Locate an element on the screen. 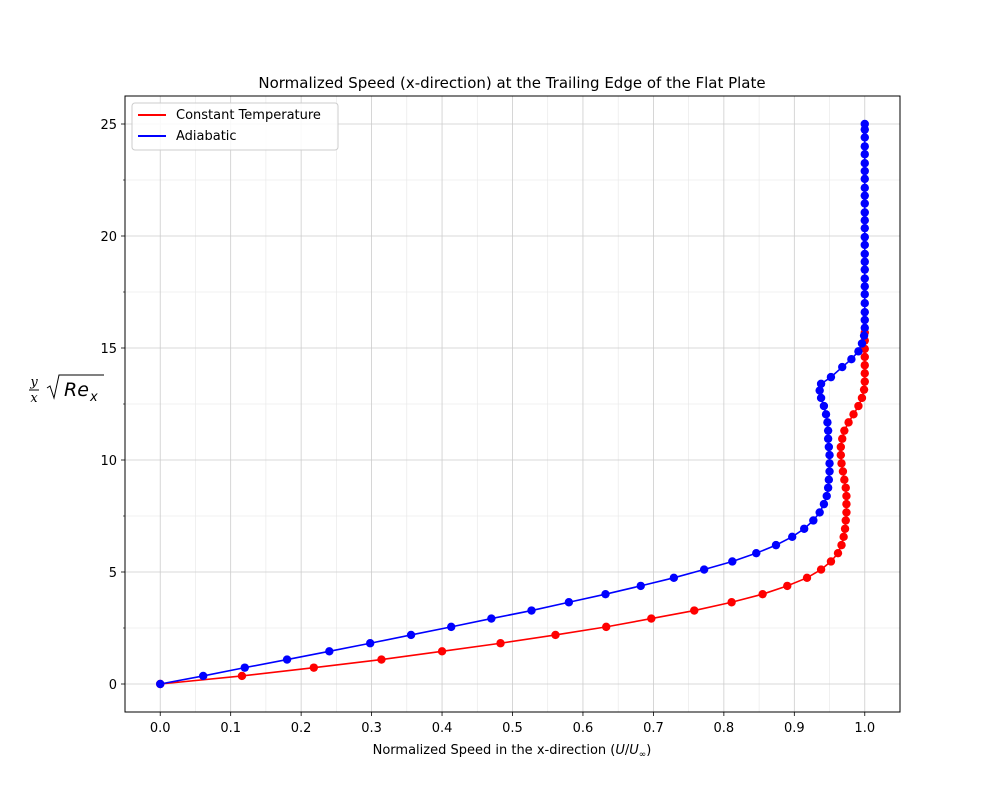  x-tick-label: 0.5 is located at coordinates (512, 728).